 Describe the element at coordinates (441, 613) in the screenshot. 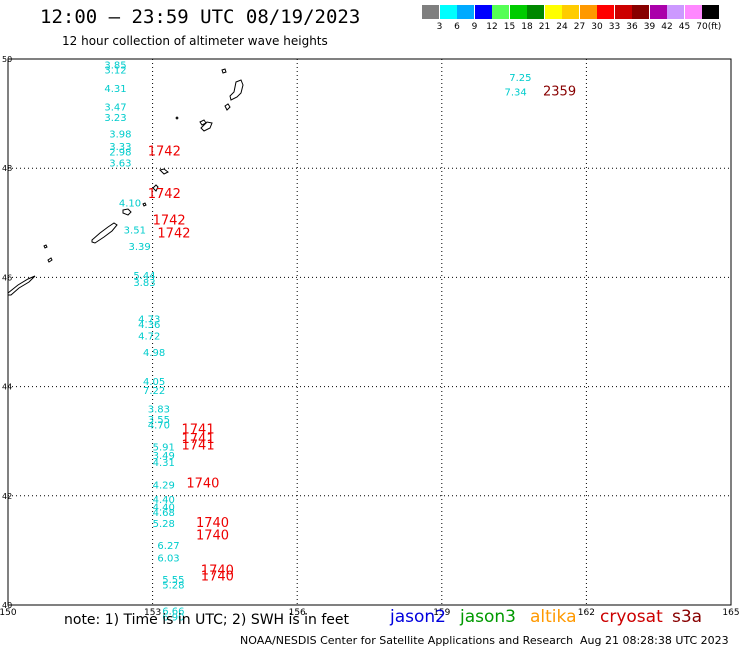

I see `lon-tick-label: 159` at that location.